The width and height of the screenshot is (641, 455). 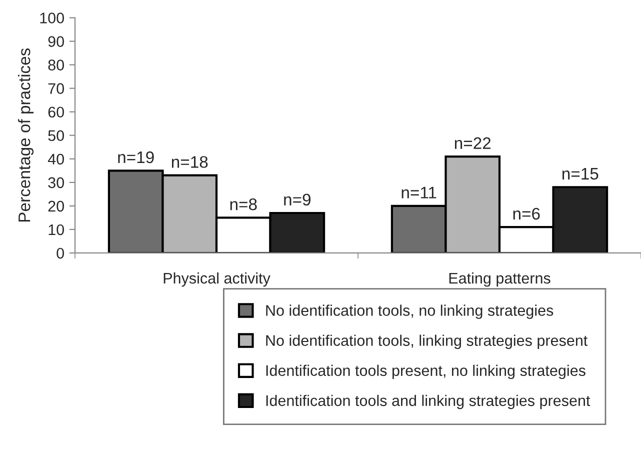 What do you see at coordinates (217, 279) in the screenshot?
I see `x-tick-label: Physical activity` at bounding box center [217, 279].